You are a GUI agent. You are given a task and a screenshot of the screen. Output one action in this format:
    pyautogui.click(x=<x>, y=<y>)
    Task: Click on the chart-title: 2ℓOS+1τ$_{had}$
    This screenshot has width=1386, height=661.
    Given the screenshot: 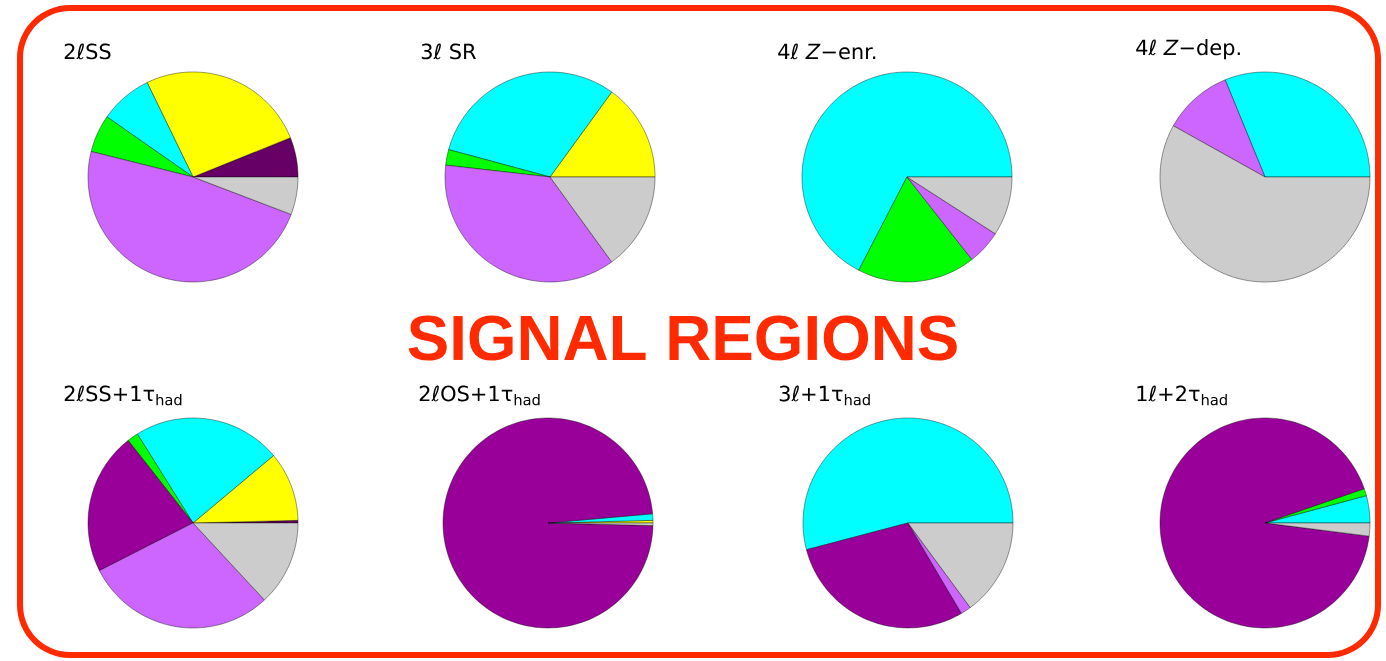 What is the action you would take?
    pyautogui.click(x=479, y=395)
    